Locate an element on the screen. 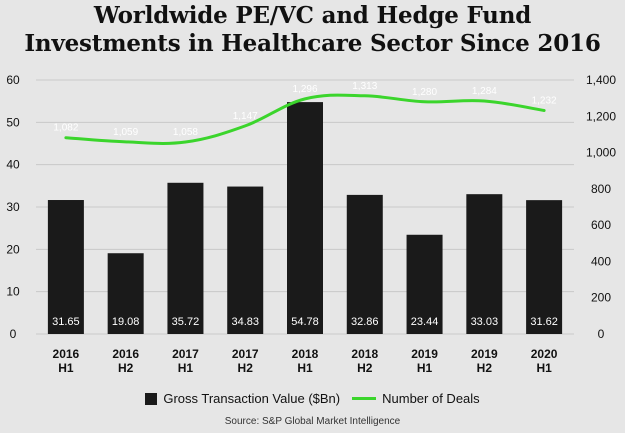  bar-data-label: 19.08 is located at coordinates (126, 322).